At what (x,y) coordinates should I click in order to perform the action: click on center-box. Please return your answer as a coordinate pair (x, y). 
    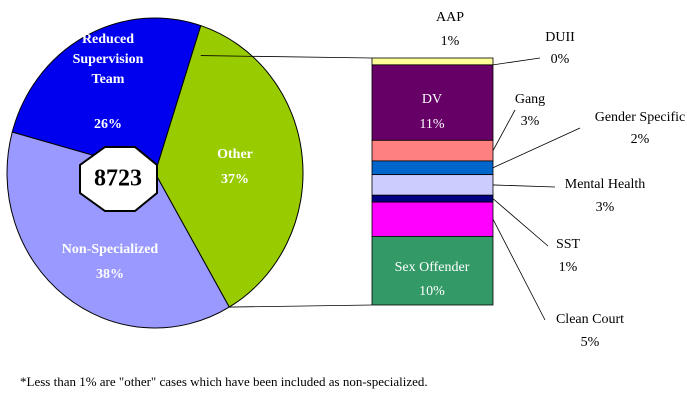
    Looking at the image, I should click on (118, 179).